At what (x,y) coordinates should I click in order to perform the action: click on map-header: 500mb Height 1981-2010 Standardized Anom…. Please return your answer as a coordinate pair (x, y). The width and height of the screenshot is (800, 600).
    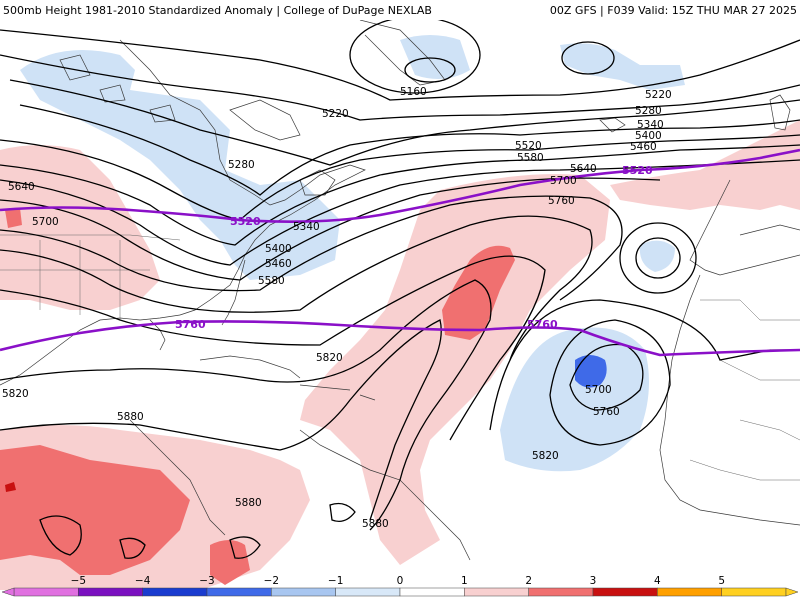
    Looking at the image, I should click on (400, 10).